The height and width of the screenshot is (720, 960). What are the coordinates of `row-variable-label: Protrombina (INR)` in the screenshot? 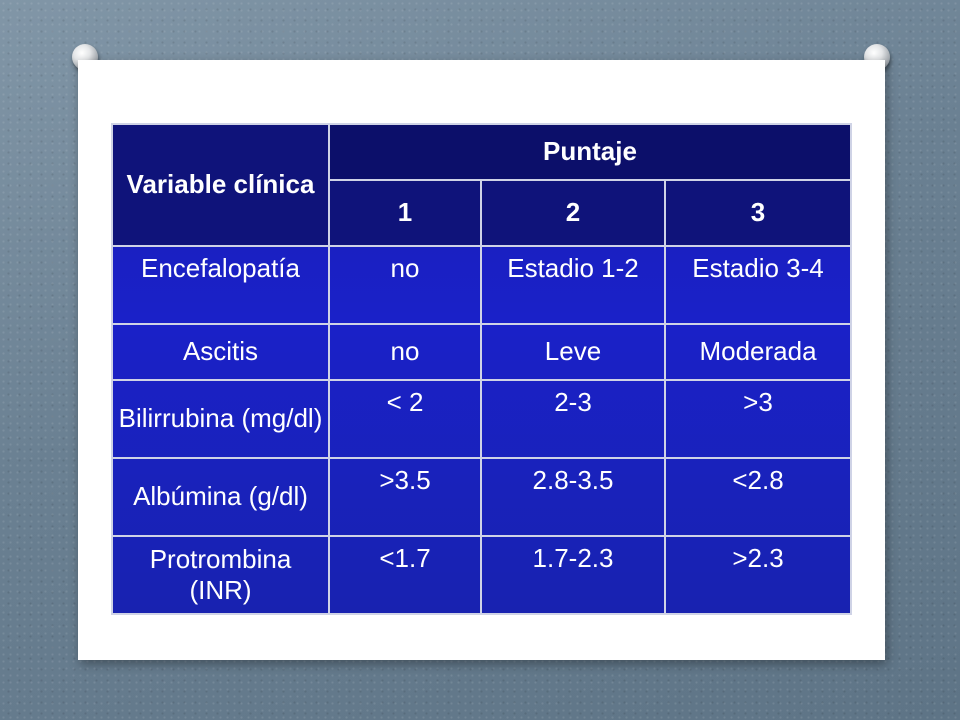 It's located at (220, 575).